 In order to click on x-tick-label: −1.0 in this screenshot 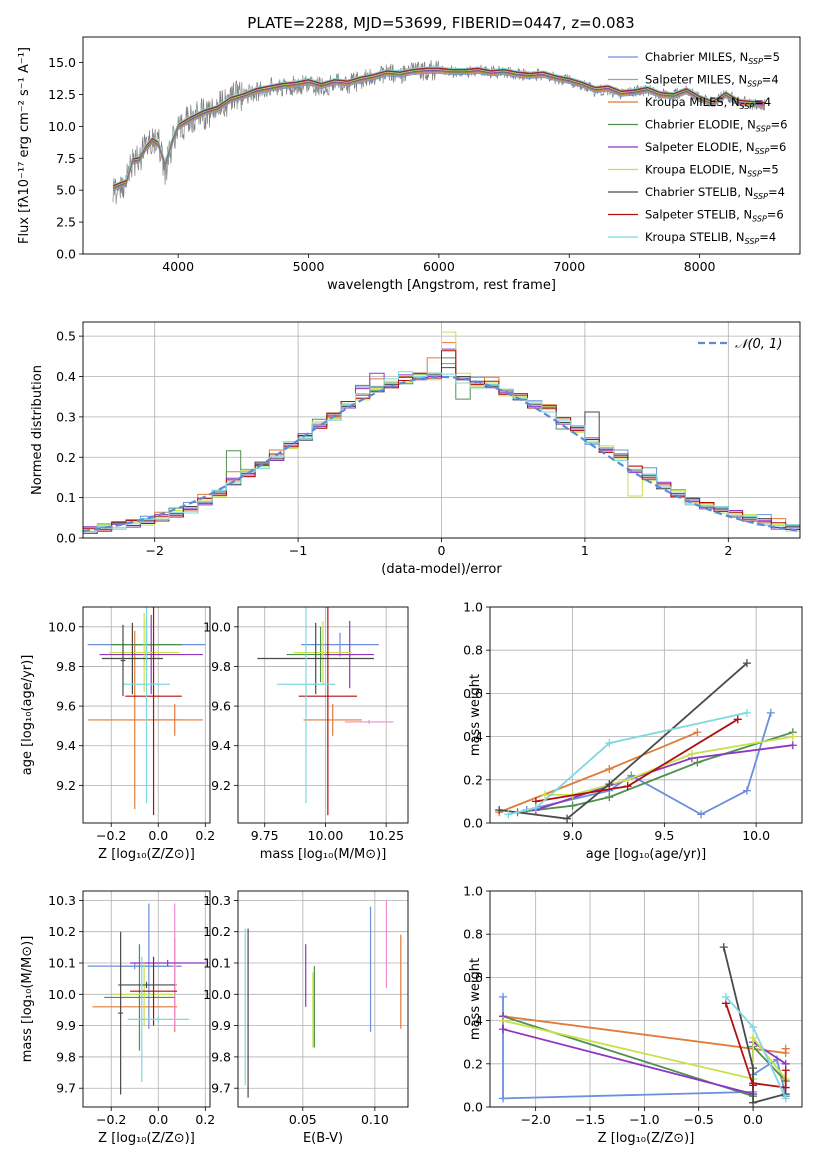, I will do `click(644, 1119)`.